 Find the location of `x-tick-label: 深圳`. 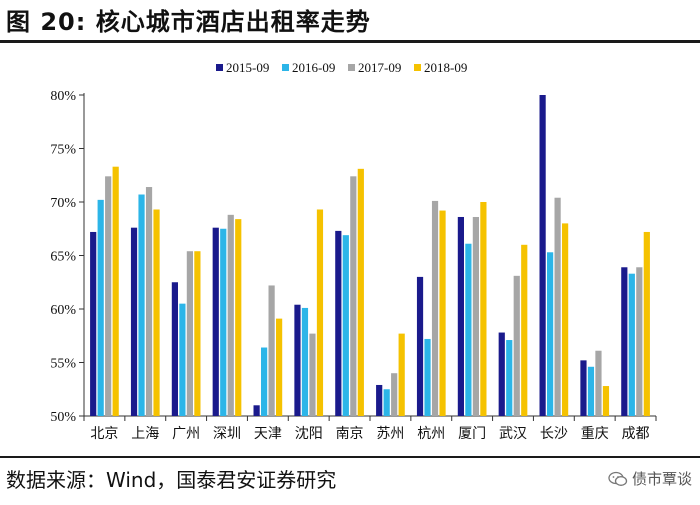

x-tick-label: 深圳 is located at coordinates (227, 434).